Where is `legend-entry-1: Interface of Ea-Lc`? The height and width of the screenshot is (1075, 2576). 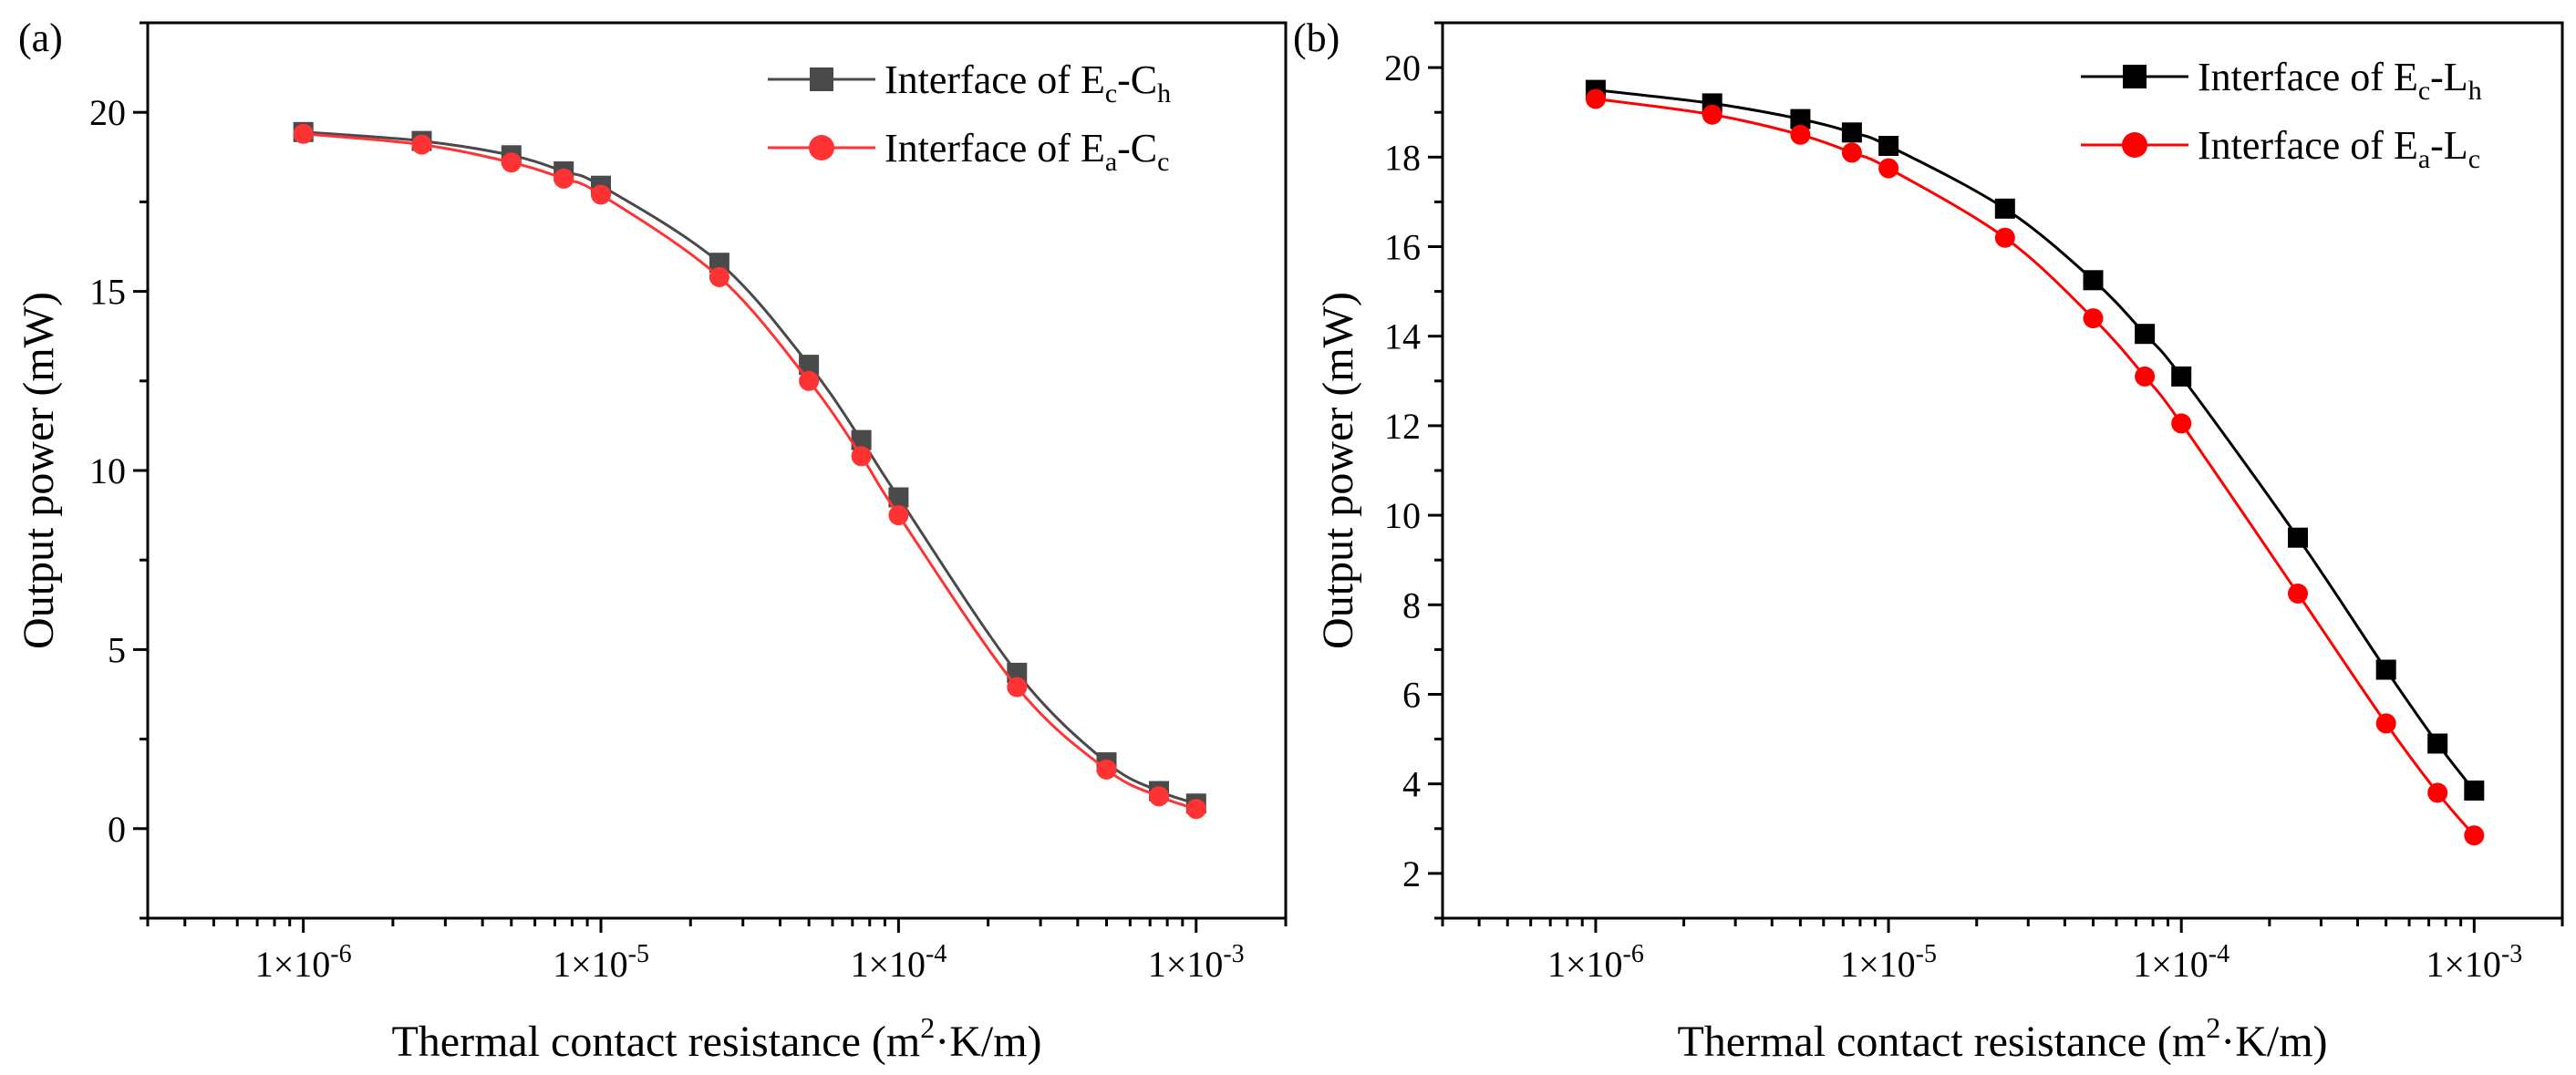 legend-entry-1: Interface of Ea-Lc is located at coordinates (2280, 148).